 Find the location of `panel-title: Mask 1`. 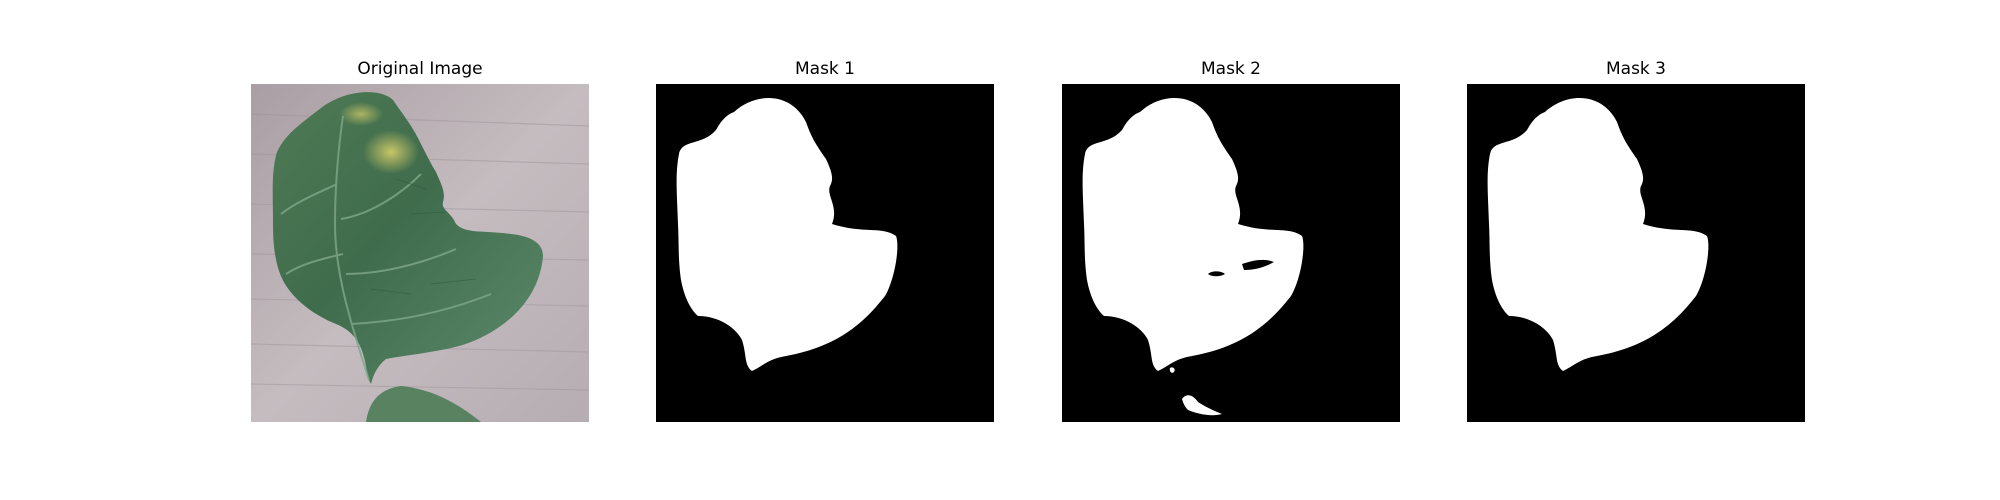

panel-title: Mask 1 is located at coordinates (824, 69).